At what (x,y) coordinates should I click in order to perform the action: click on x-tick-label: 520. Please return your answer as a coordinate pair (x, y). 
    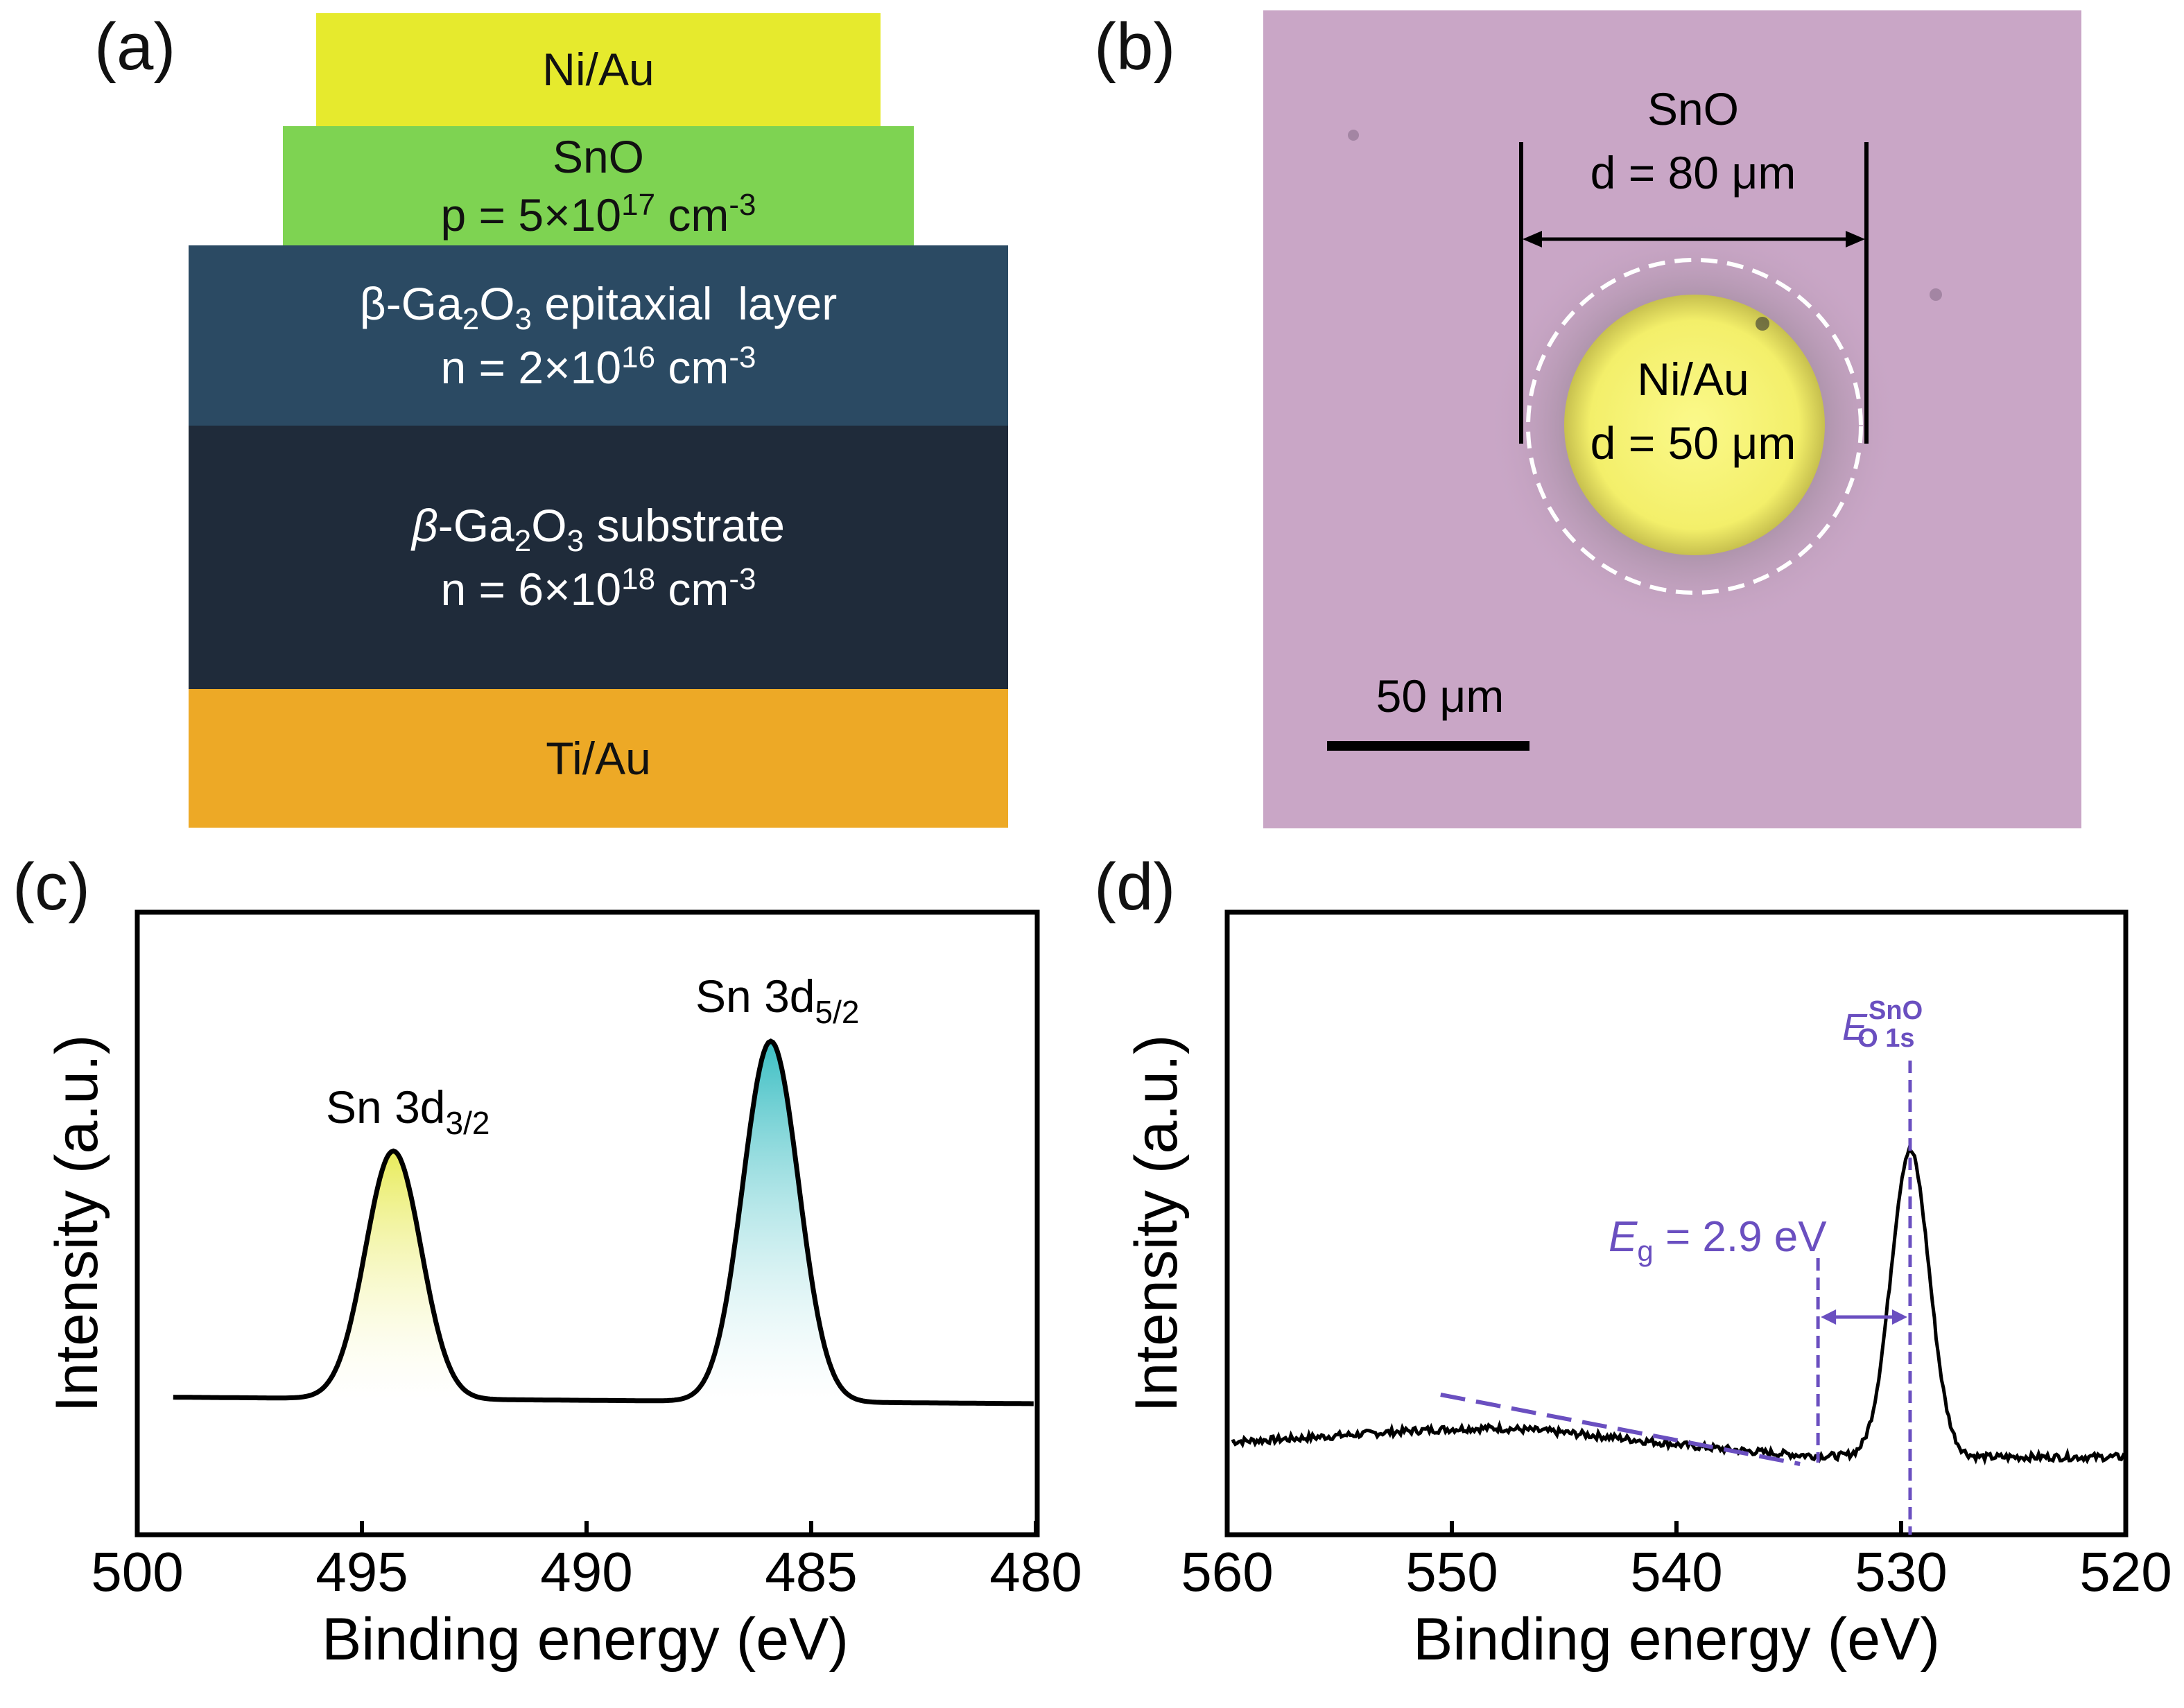
    Looking at the image, I should click on (2125, 1572).